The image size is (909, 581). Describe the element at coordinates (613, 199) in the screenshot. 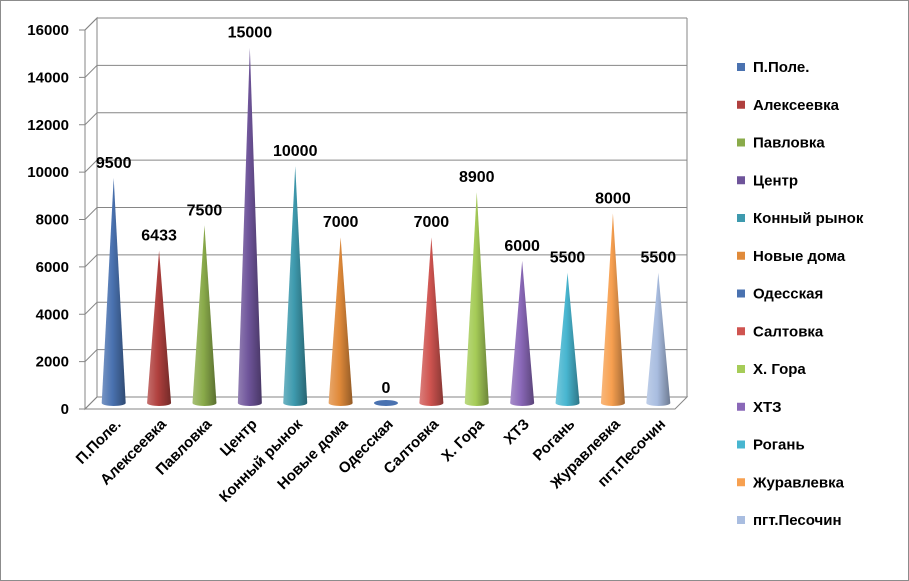

I see `data-label-11: 8000` at that location.